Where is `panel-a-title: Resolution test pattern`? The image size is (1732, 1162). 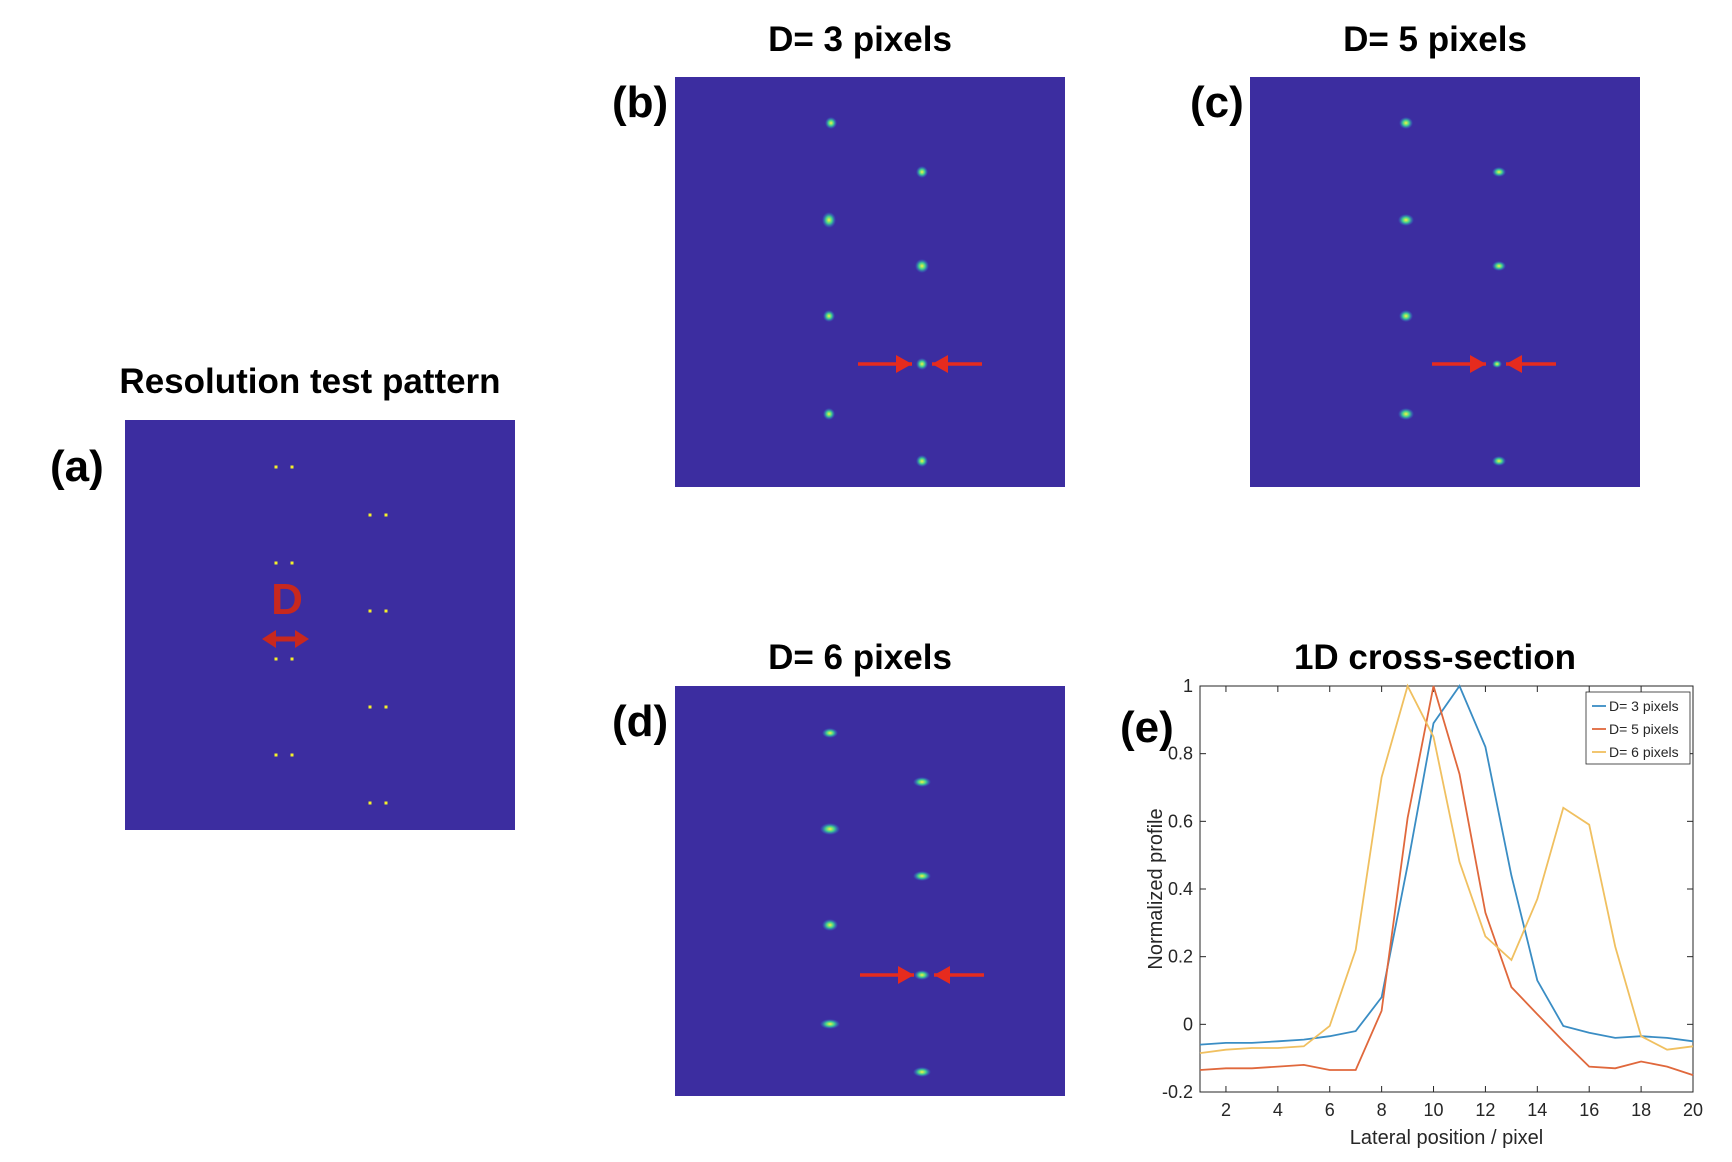
panel-a-title: Resolution test pattern is located at coordinates (310, 381).